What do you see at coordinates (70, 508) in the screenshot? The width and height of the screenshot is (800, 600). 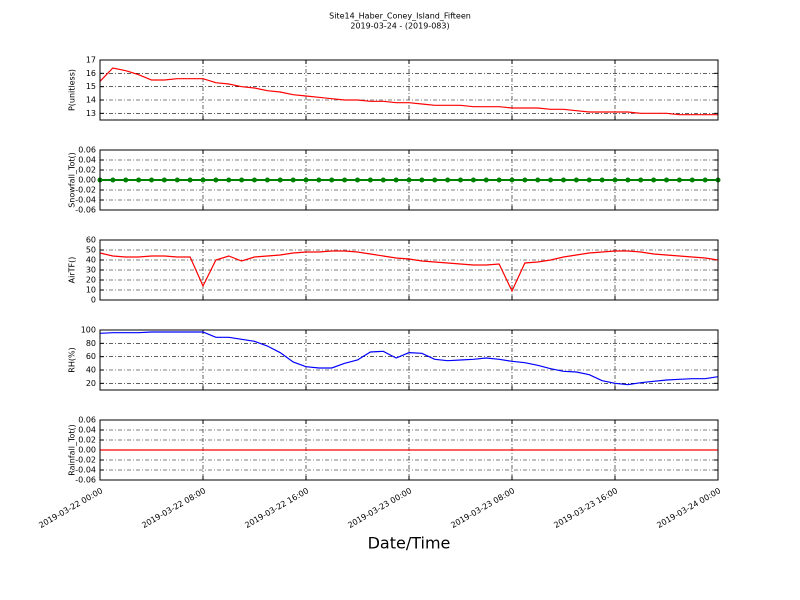 I see `x-tick-label: 2019-03-22 00:00` at bounding box center [70, 508].